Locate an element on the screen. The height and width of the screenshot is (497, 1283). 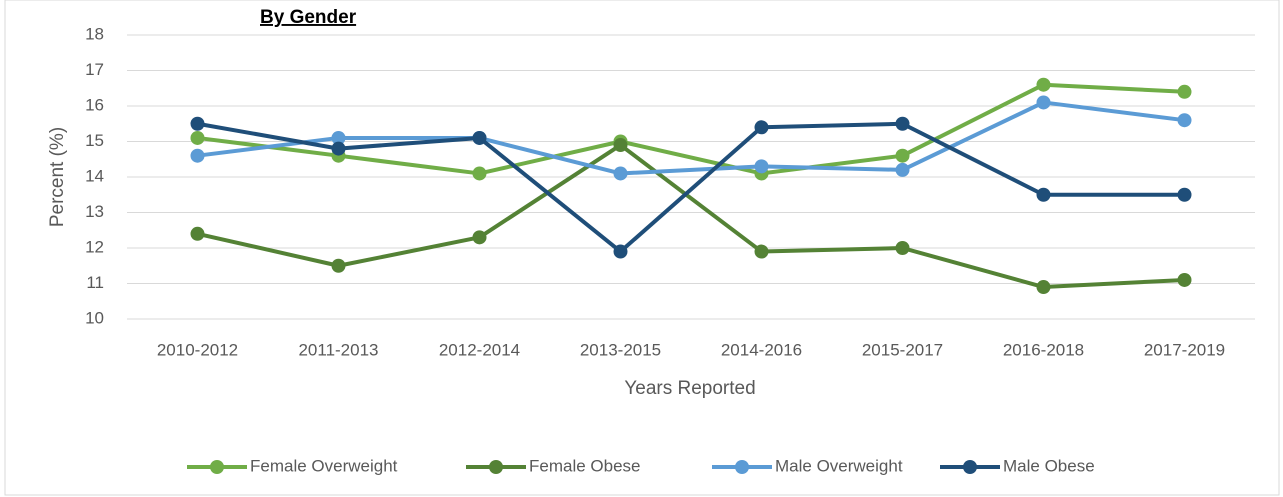
y-tick-label: 18 is located at coordinates (94, 33).